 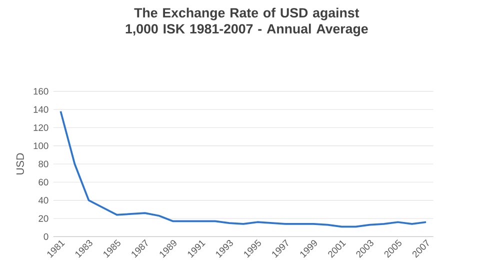 I want to click on y-tick-label: 100, so click(x=41, y=146).